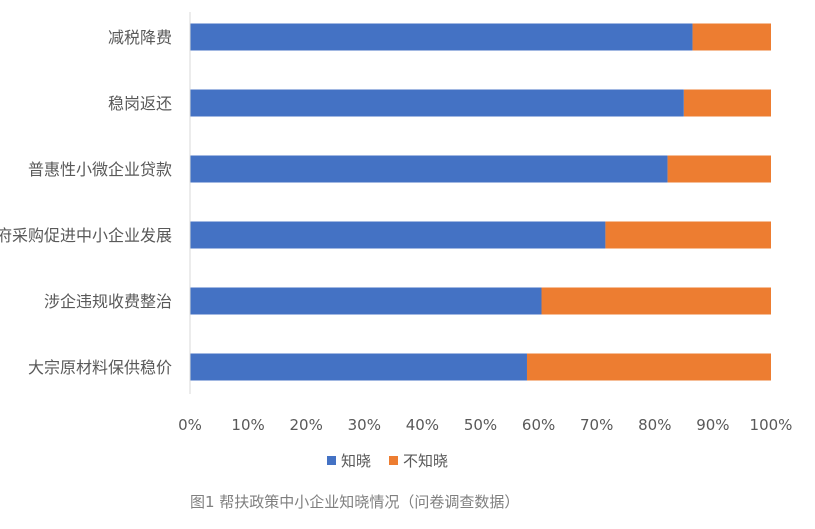  What do you see at coordinates (426, 460) in the screenshot?
I see `legend-label-1: 不知晓` at bounding box center [426, 460].